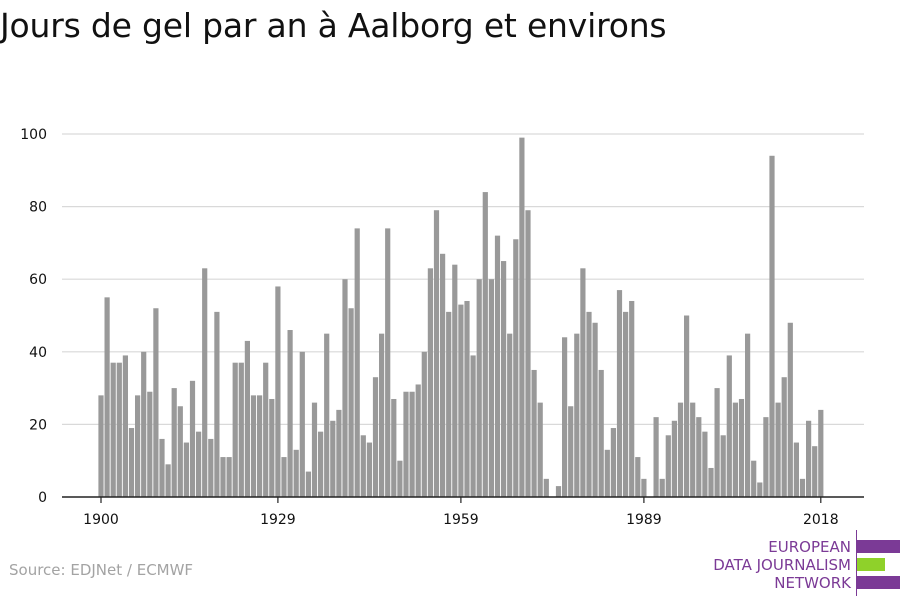 Image resolution: width=900 pixels, height=600 pixels. What do you see at coordinates (33, 135) in the screenshot?
I see `y-tick-label: 100` at bounding box center [33, 135].